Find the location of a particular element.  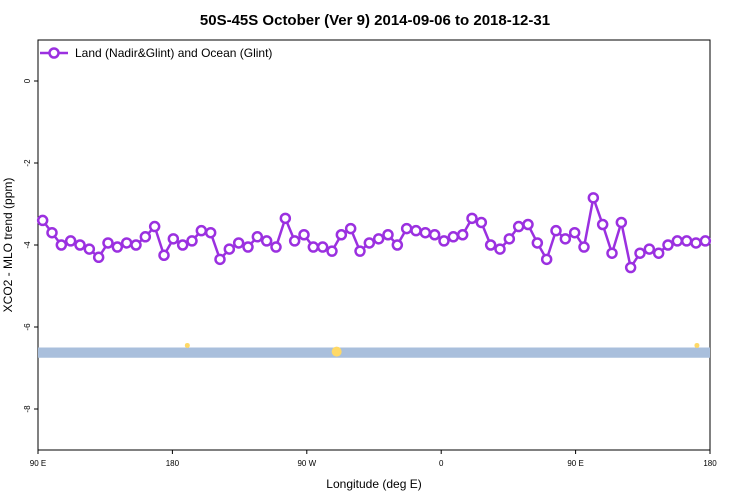

series-layer is located at coordinates (374, 233).